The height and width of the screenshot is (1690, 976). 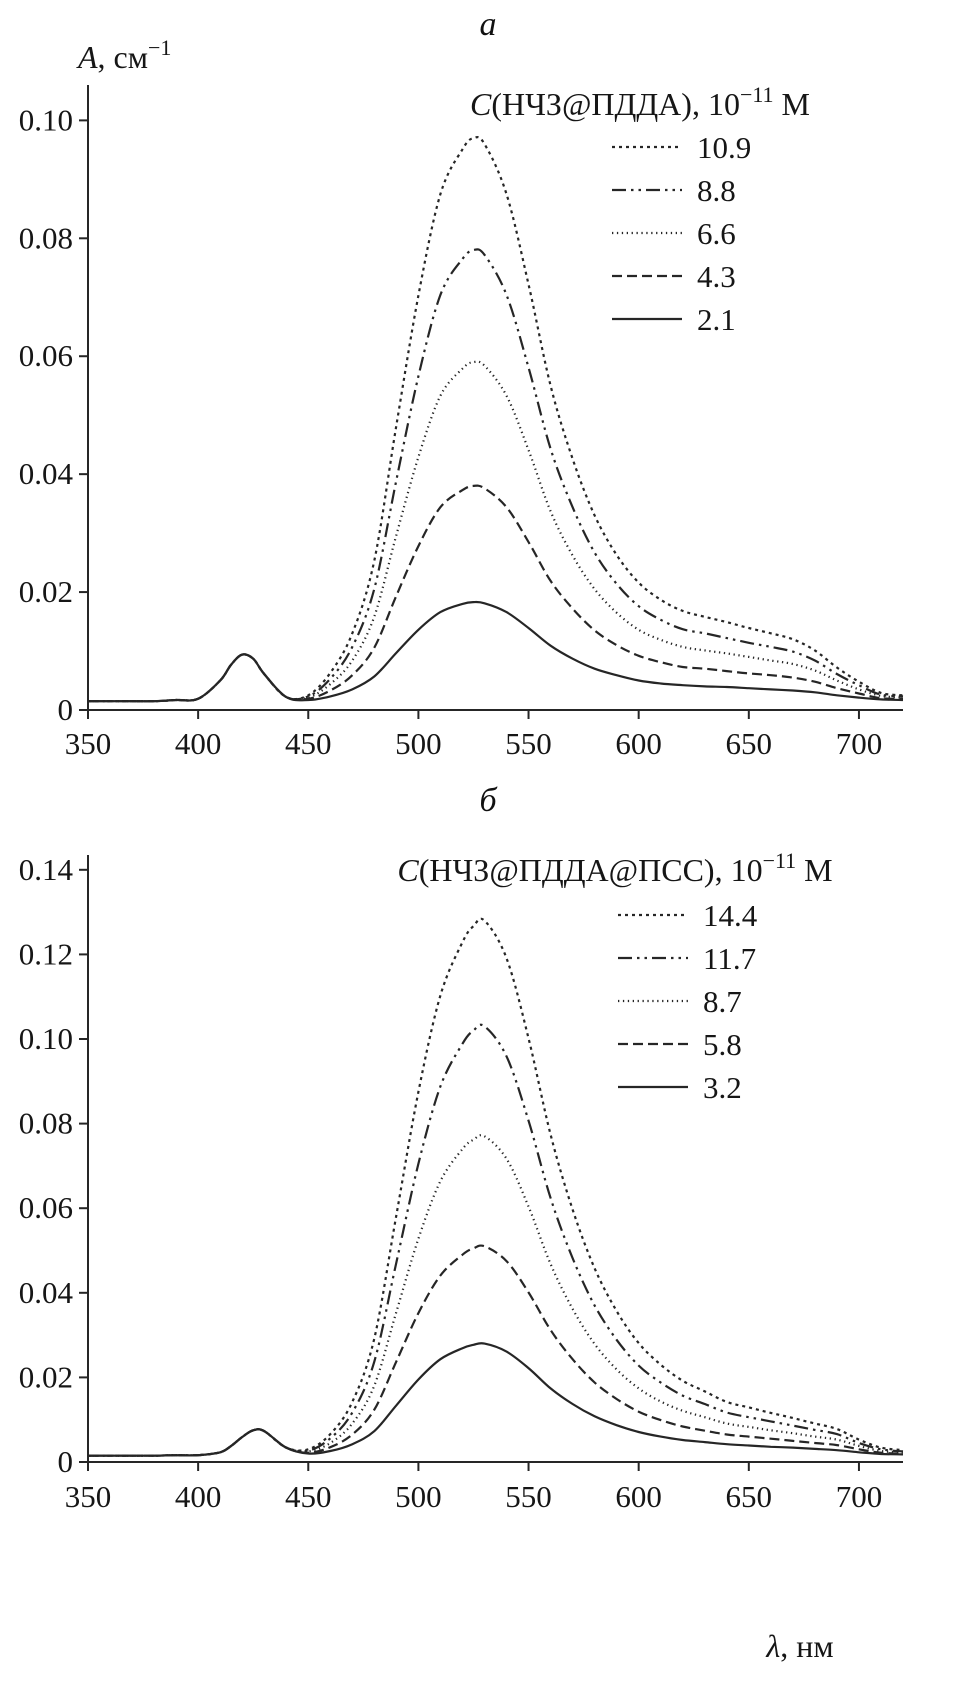 What do you see at coordinates (488, 800) in the screenshot?
I see `panel-b-label: б` at bounding box center [488, 800].